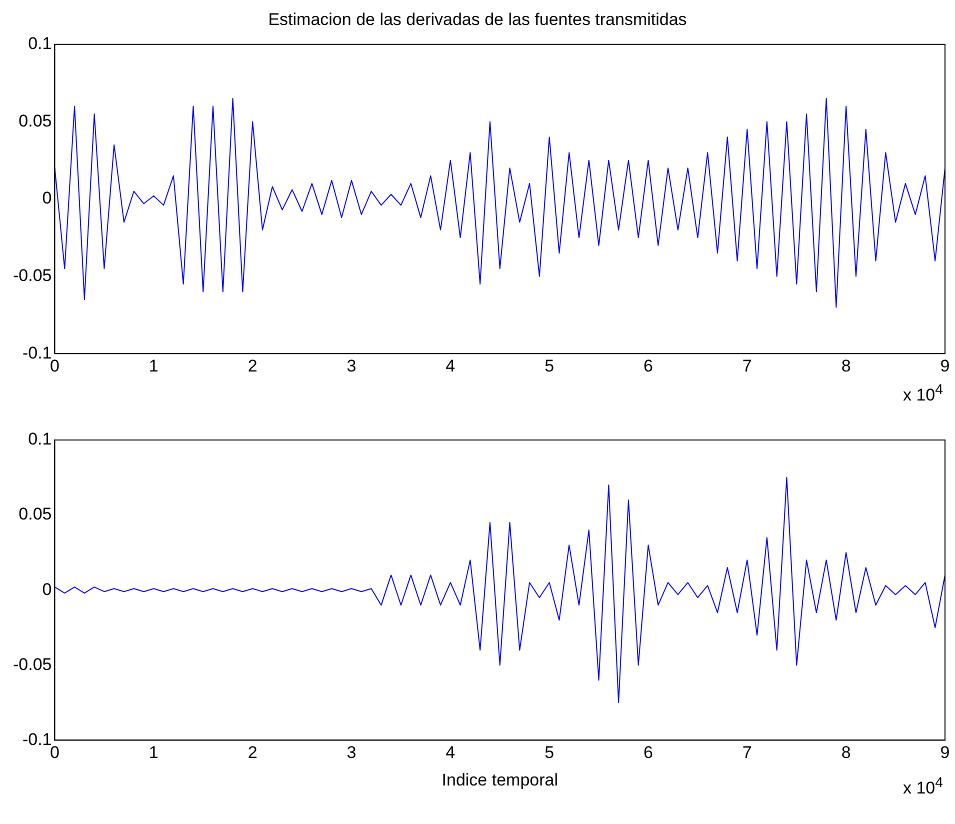  Describe the element at coordinates (477, 19) in the screenshot. I see `chart-title: Estimacion de las derivadas de las fuentes transmitidas` at that location.